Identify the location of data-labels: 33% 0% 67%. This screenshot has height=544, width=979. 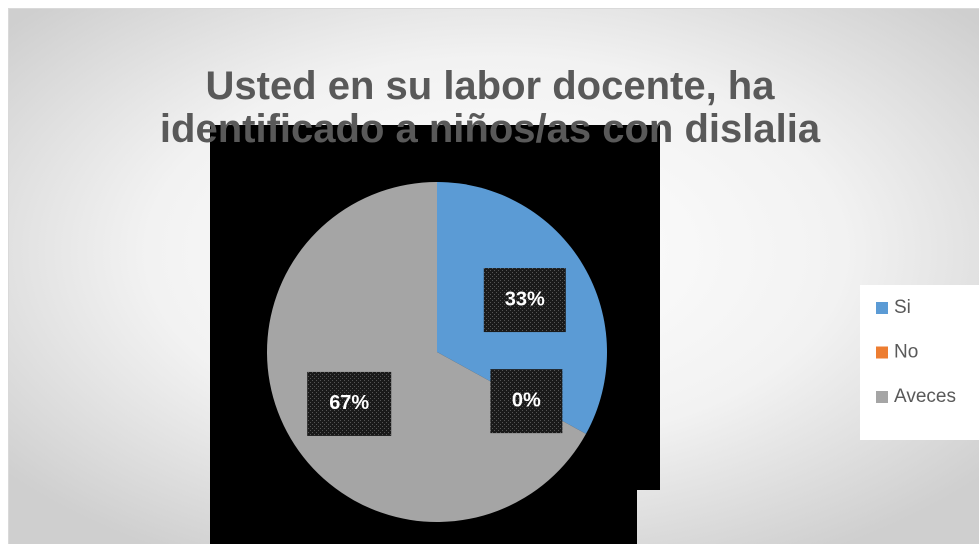
(436, 352).